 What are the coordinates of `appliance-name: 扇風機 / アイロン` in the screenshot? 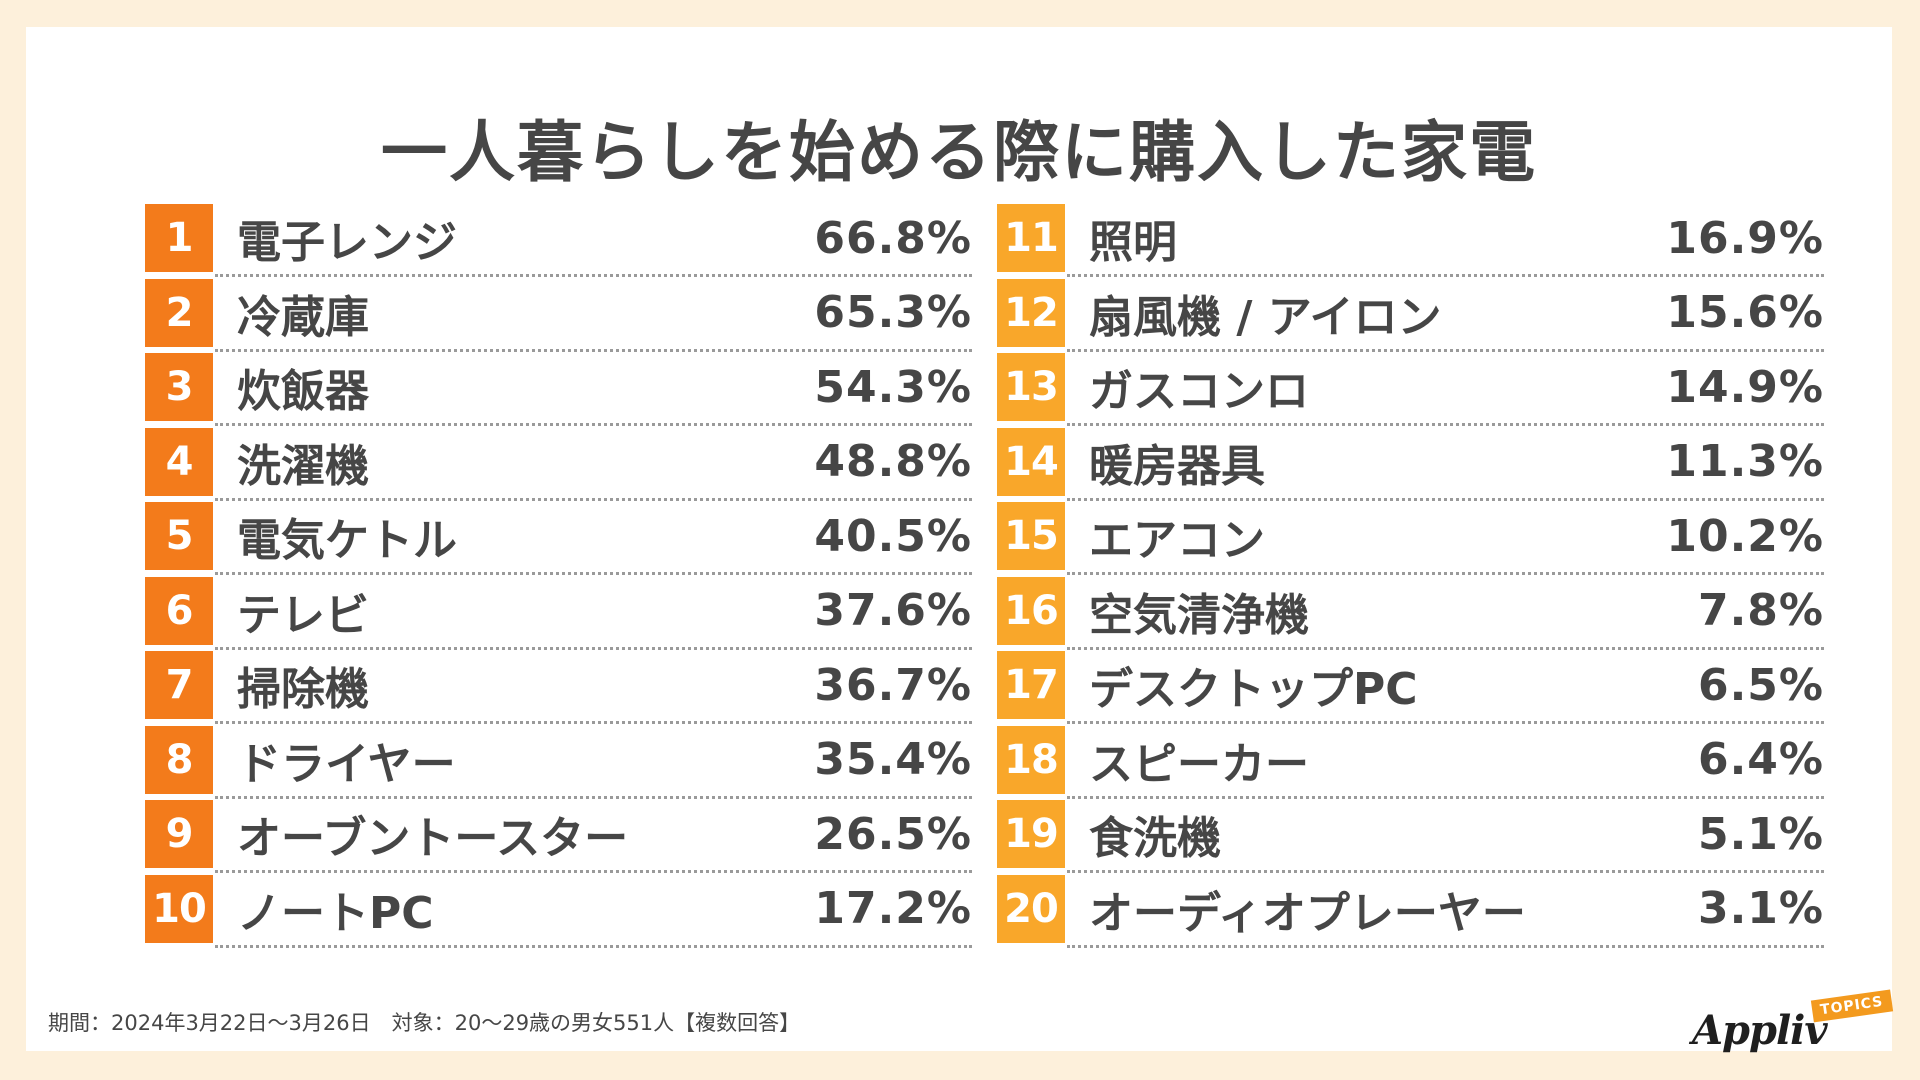 It's located at (1265, 317).